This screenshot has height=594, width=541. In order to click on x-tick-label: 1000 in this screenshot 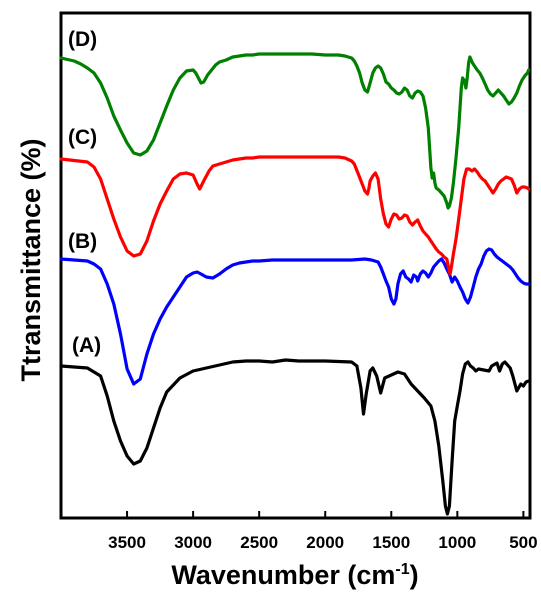, I will do `click(457, 542)`.